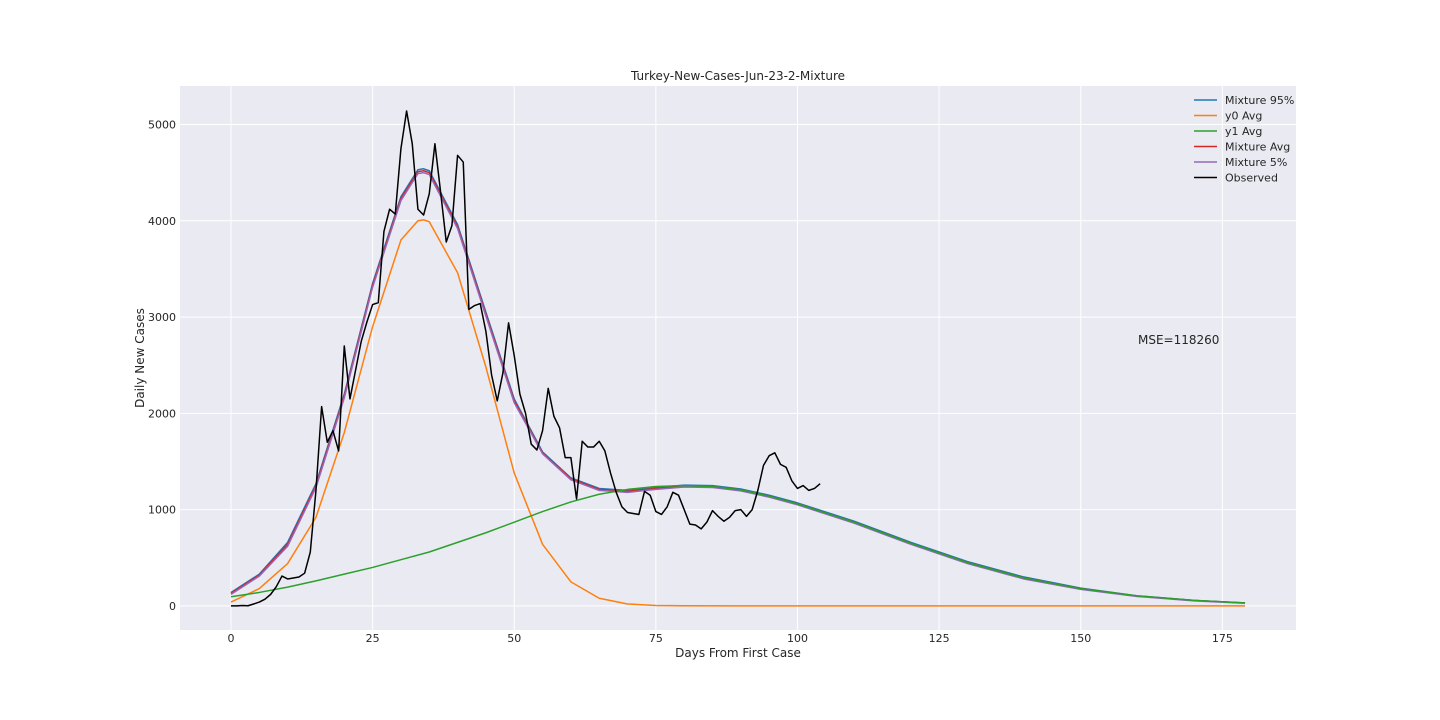  Describe the element at coordinates (162, 317) in the screenshot. I see `y-tick-label: 3000` at that location.